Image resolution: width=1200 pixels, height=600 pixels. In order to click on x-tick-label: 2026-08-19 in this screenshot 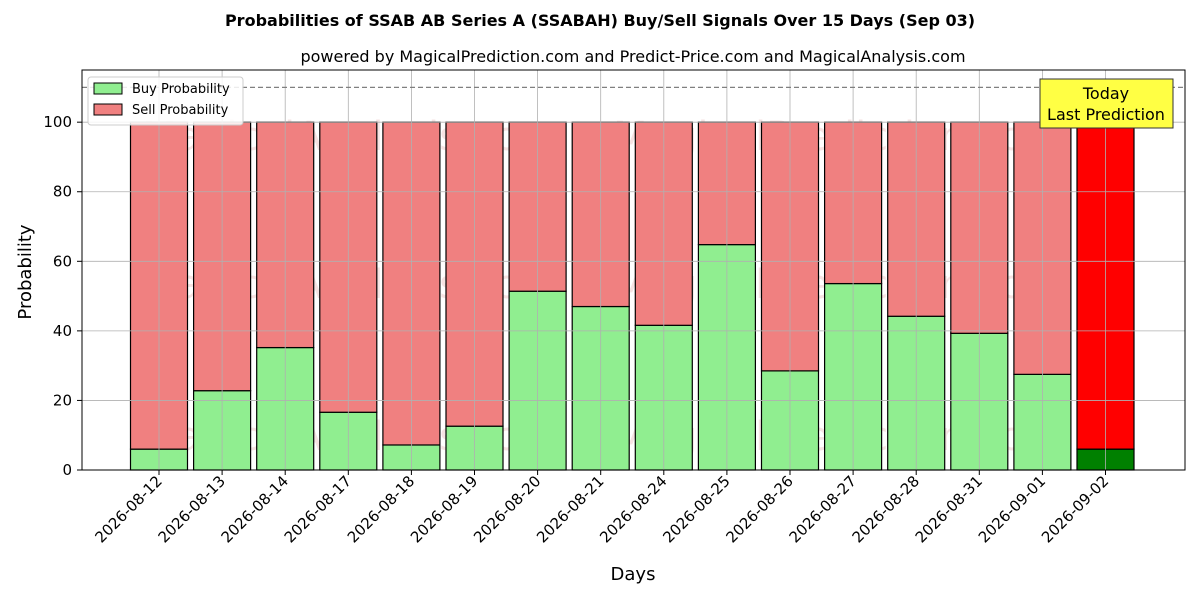, I will do `click(444, 509)`.